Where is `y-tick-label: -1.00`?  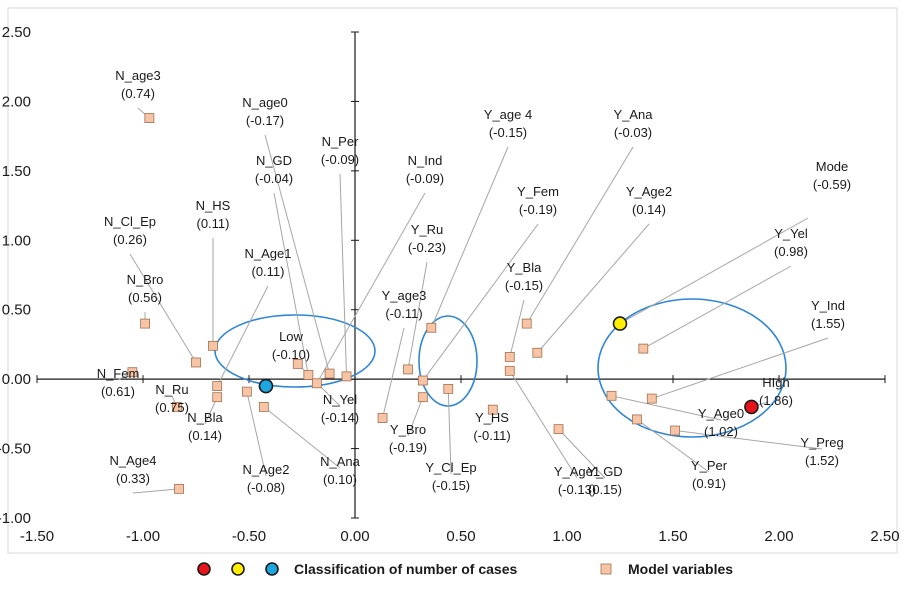
y-tick-label: -1.00 is located at coordinates (15, 518).